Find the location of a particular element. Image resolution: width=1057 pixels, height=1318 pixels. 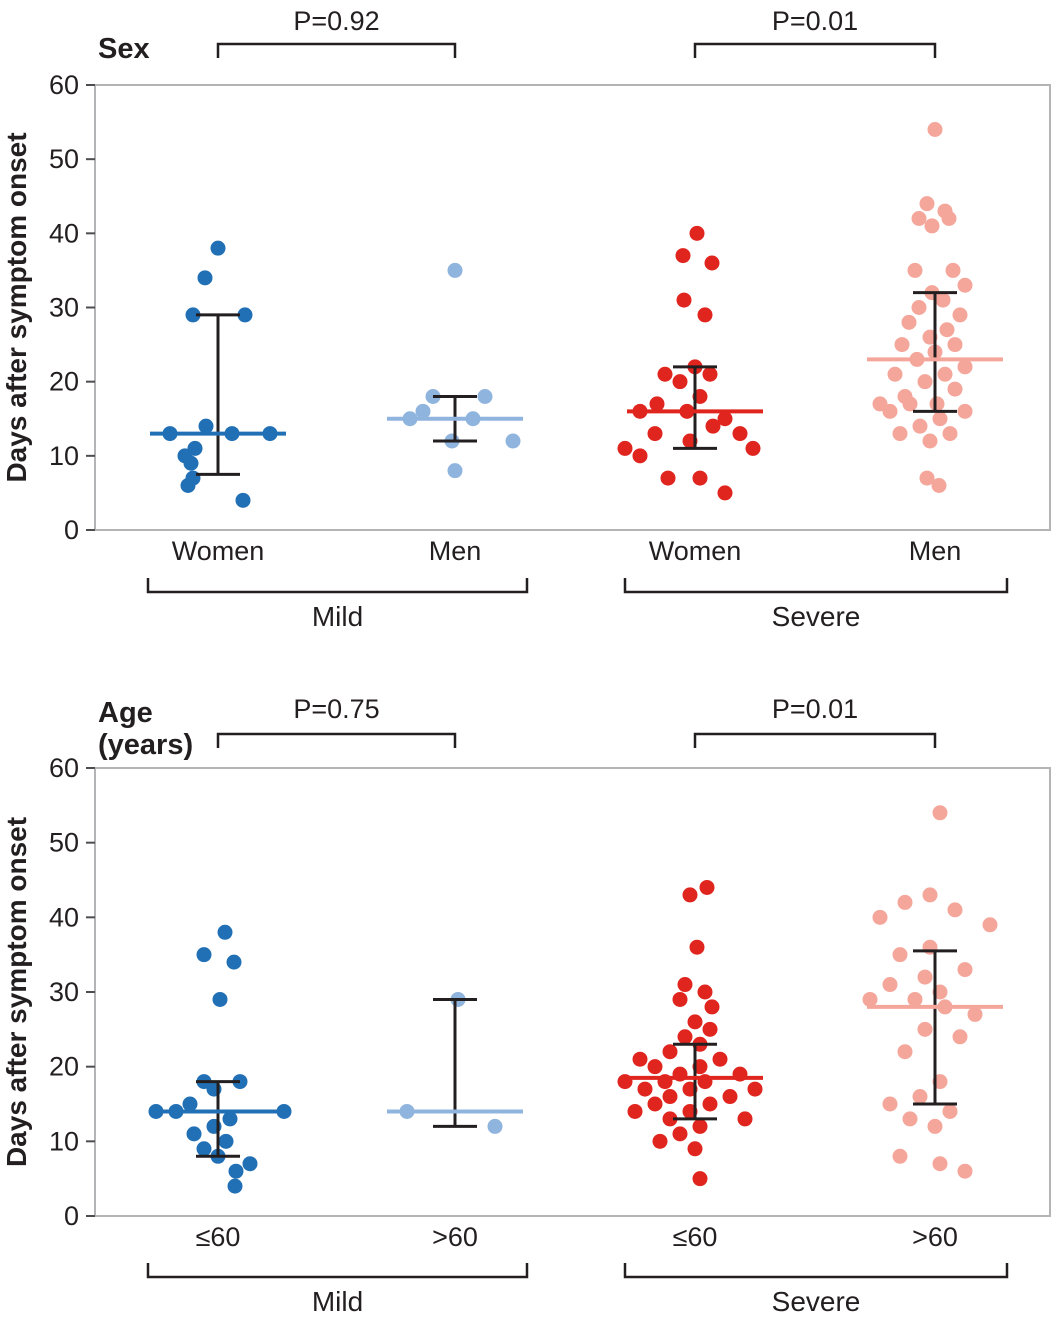

x-tick-label: Women is located at coordinates (218, 551).